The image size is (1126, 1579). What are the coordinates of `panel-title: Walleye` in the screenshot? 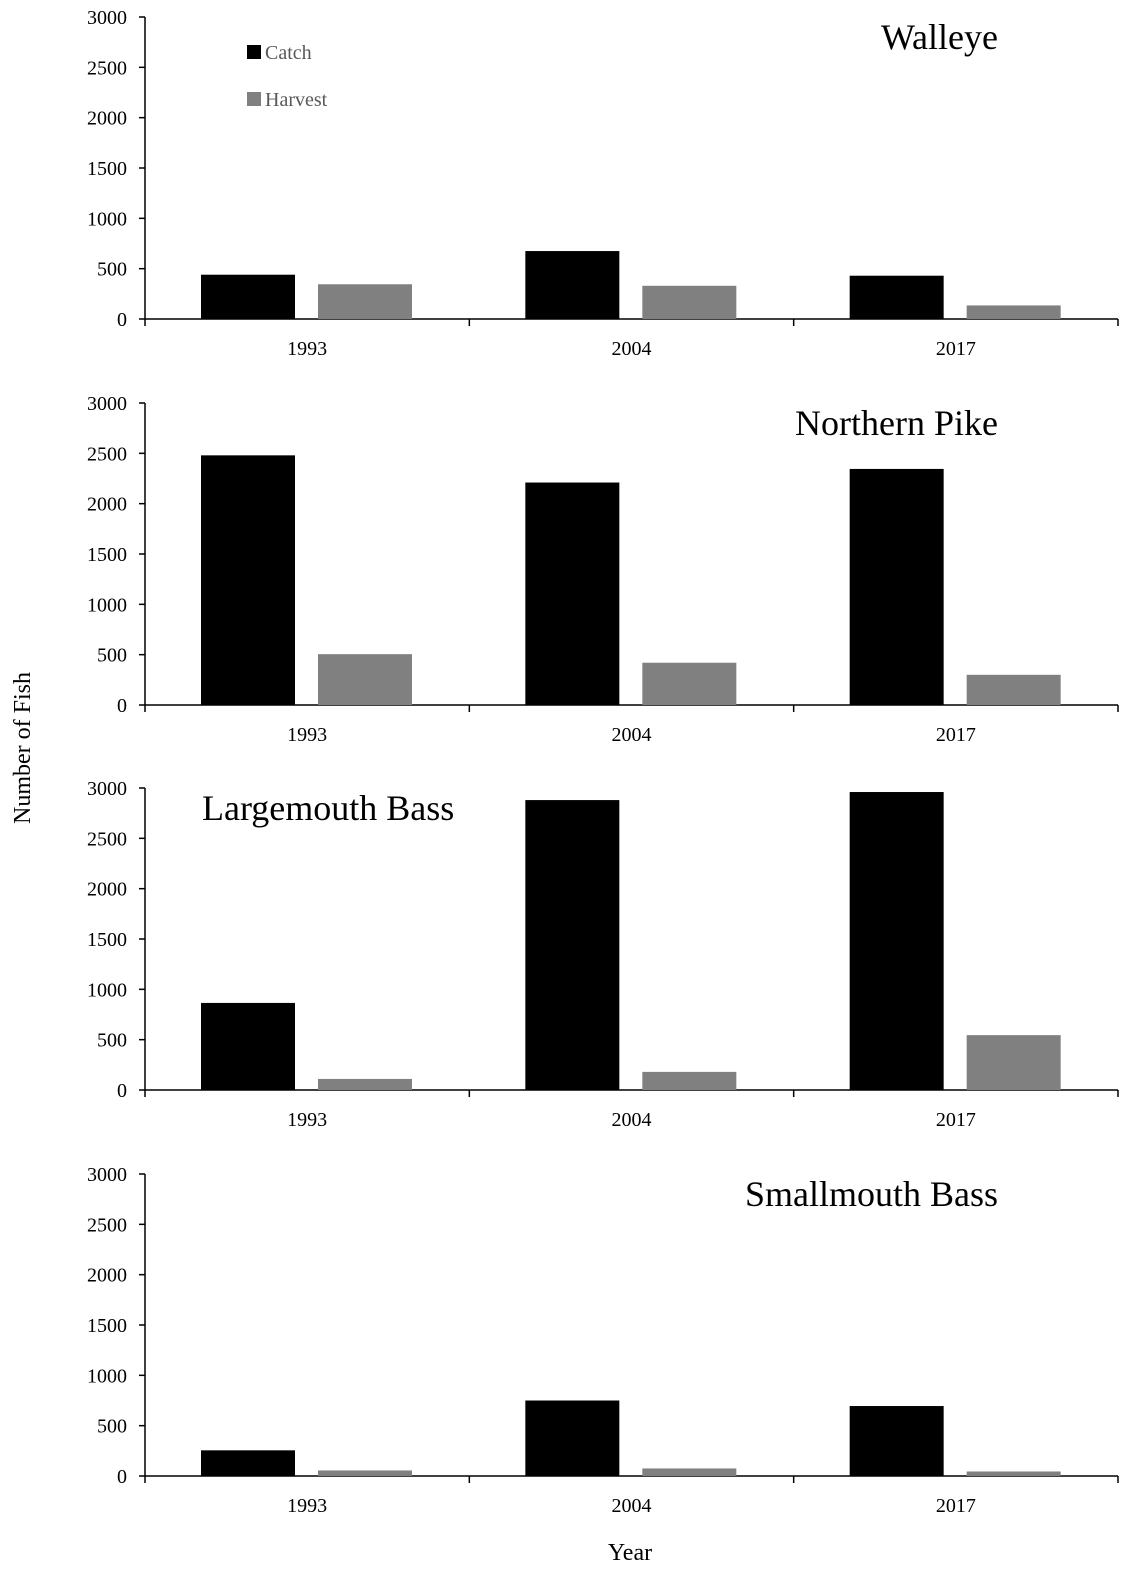 It's located at (939, 37).